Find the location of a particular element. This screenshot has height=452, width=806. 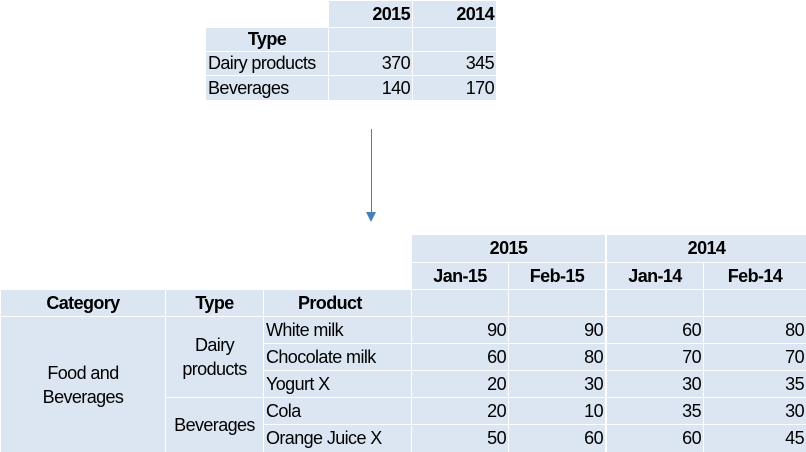

product-cell: Orange Juice X is located at coordinates (337, 438).